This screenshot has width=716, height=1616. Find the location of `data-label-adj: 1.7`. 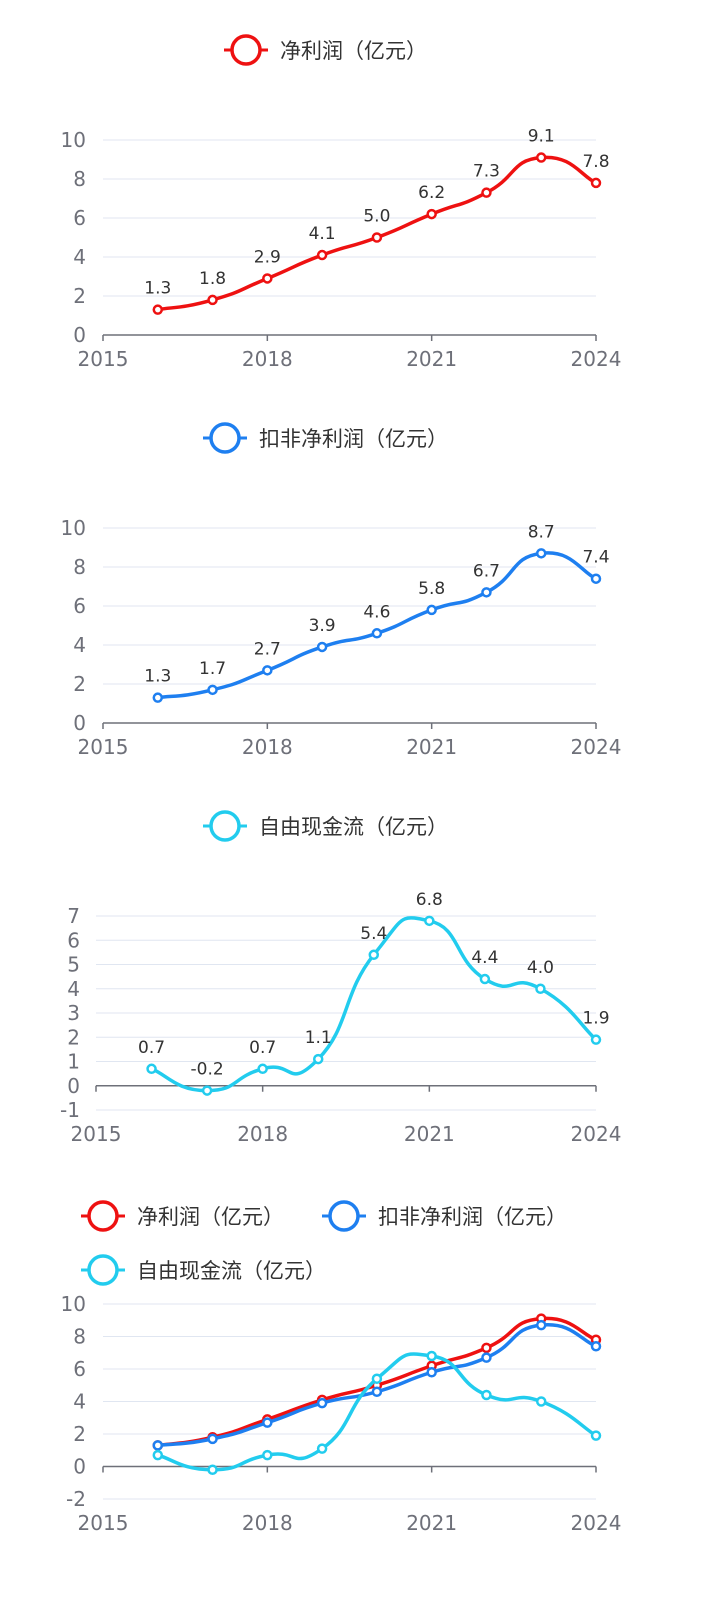

data-label-adj: 1.7 is located at coordinates (212, 669).